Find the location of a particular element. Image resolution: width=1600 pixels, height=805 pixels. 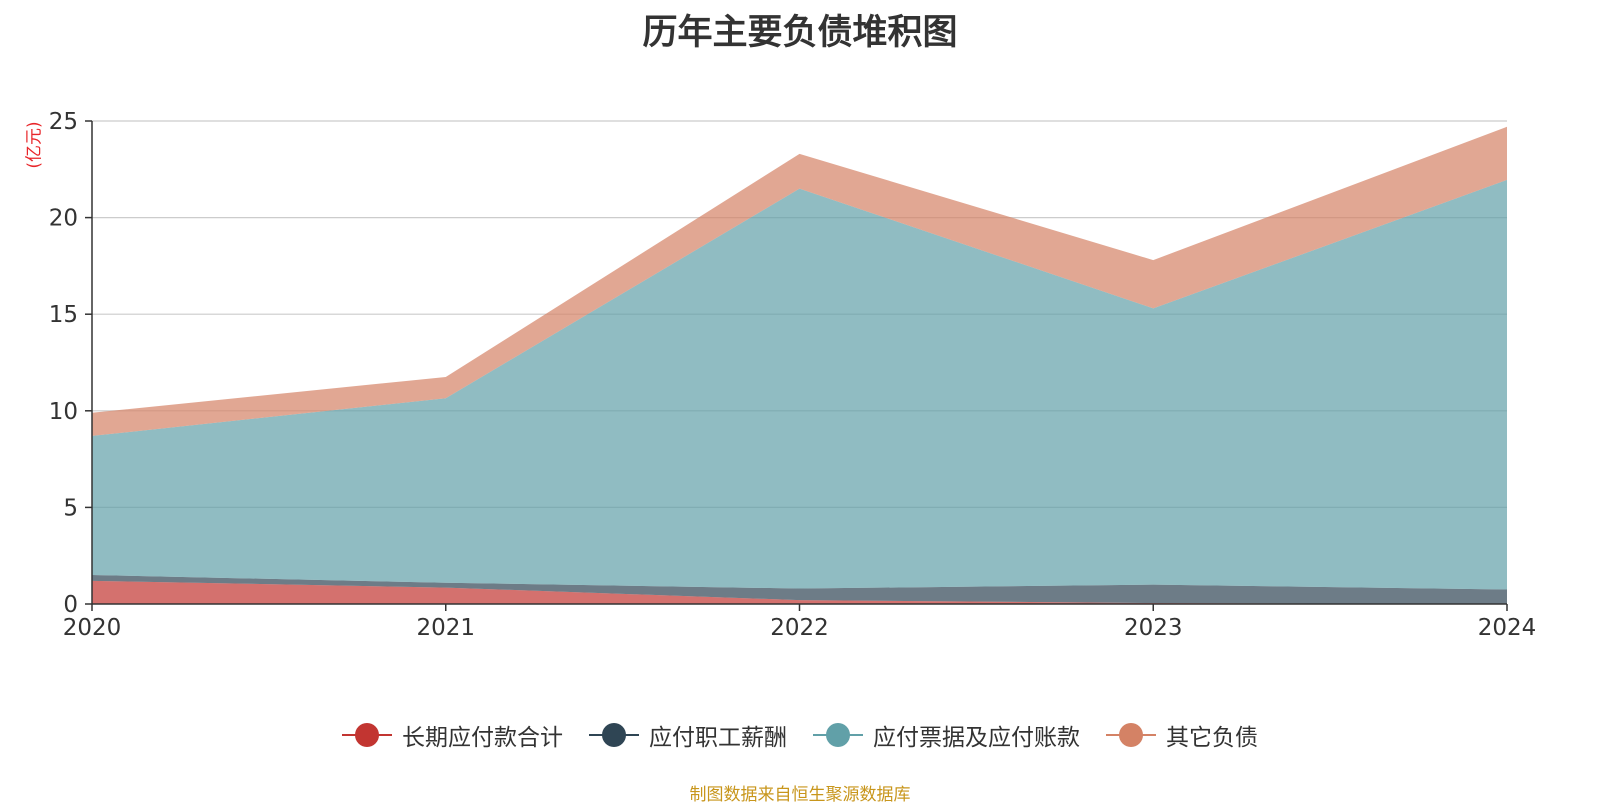

legend-item-employee-payables: 应付职工薪酬 is located at coordinates (688, 735).